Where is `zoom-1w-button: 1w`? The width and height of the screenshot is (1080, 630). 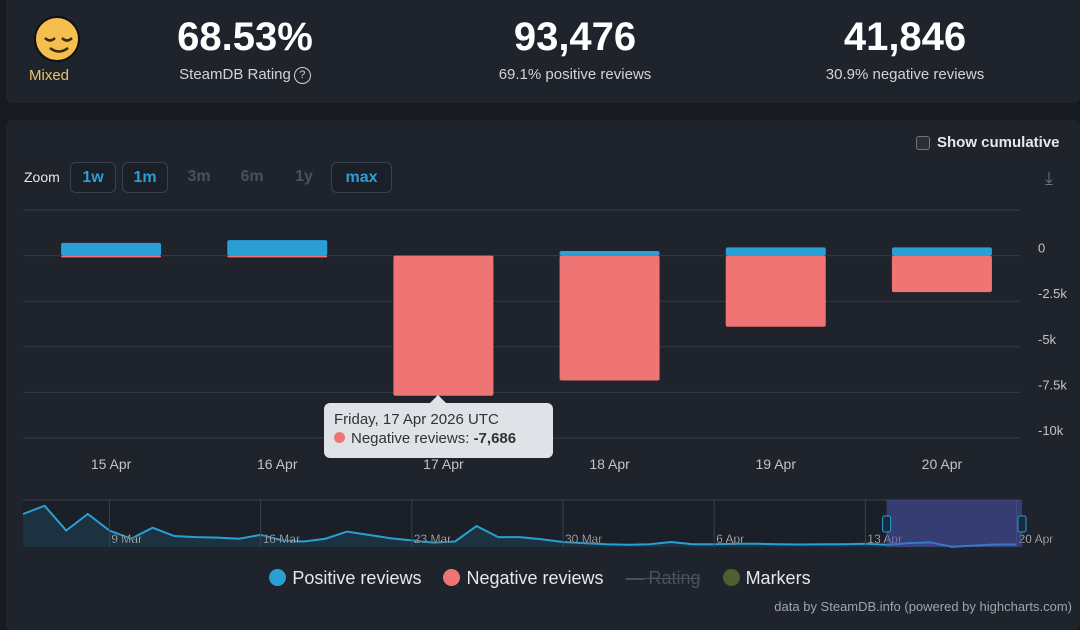 zoom-1w-button: 1w is located at coordinates (93, 177).